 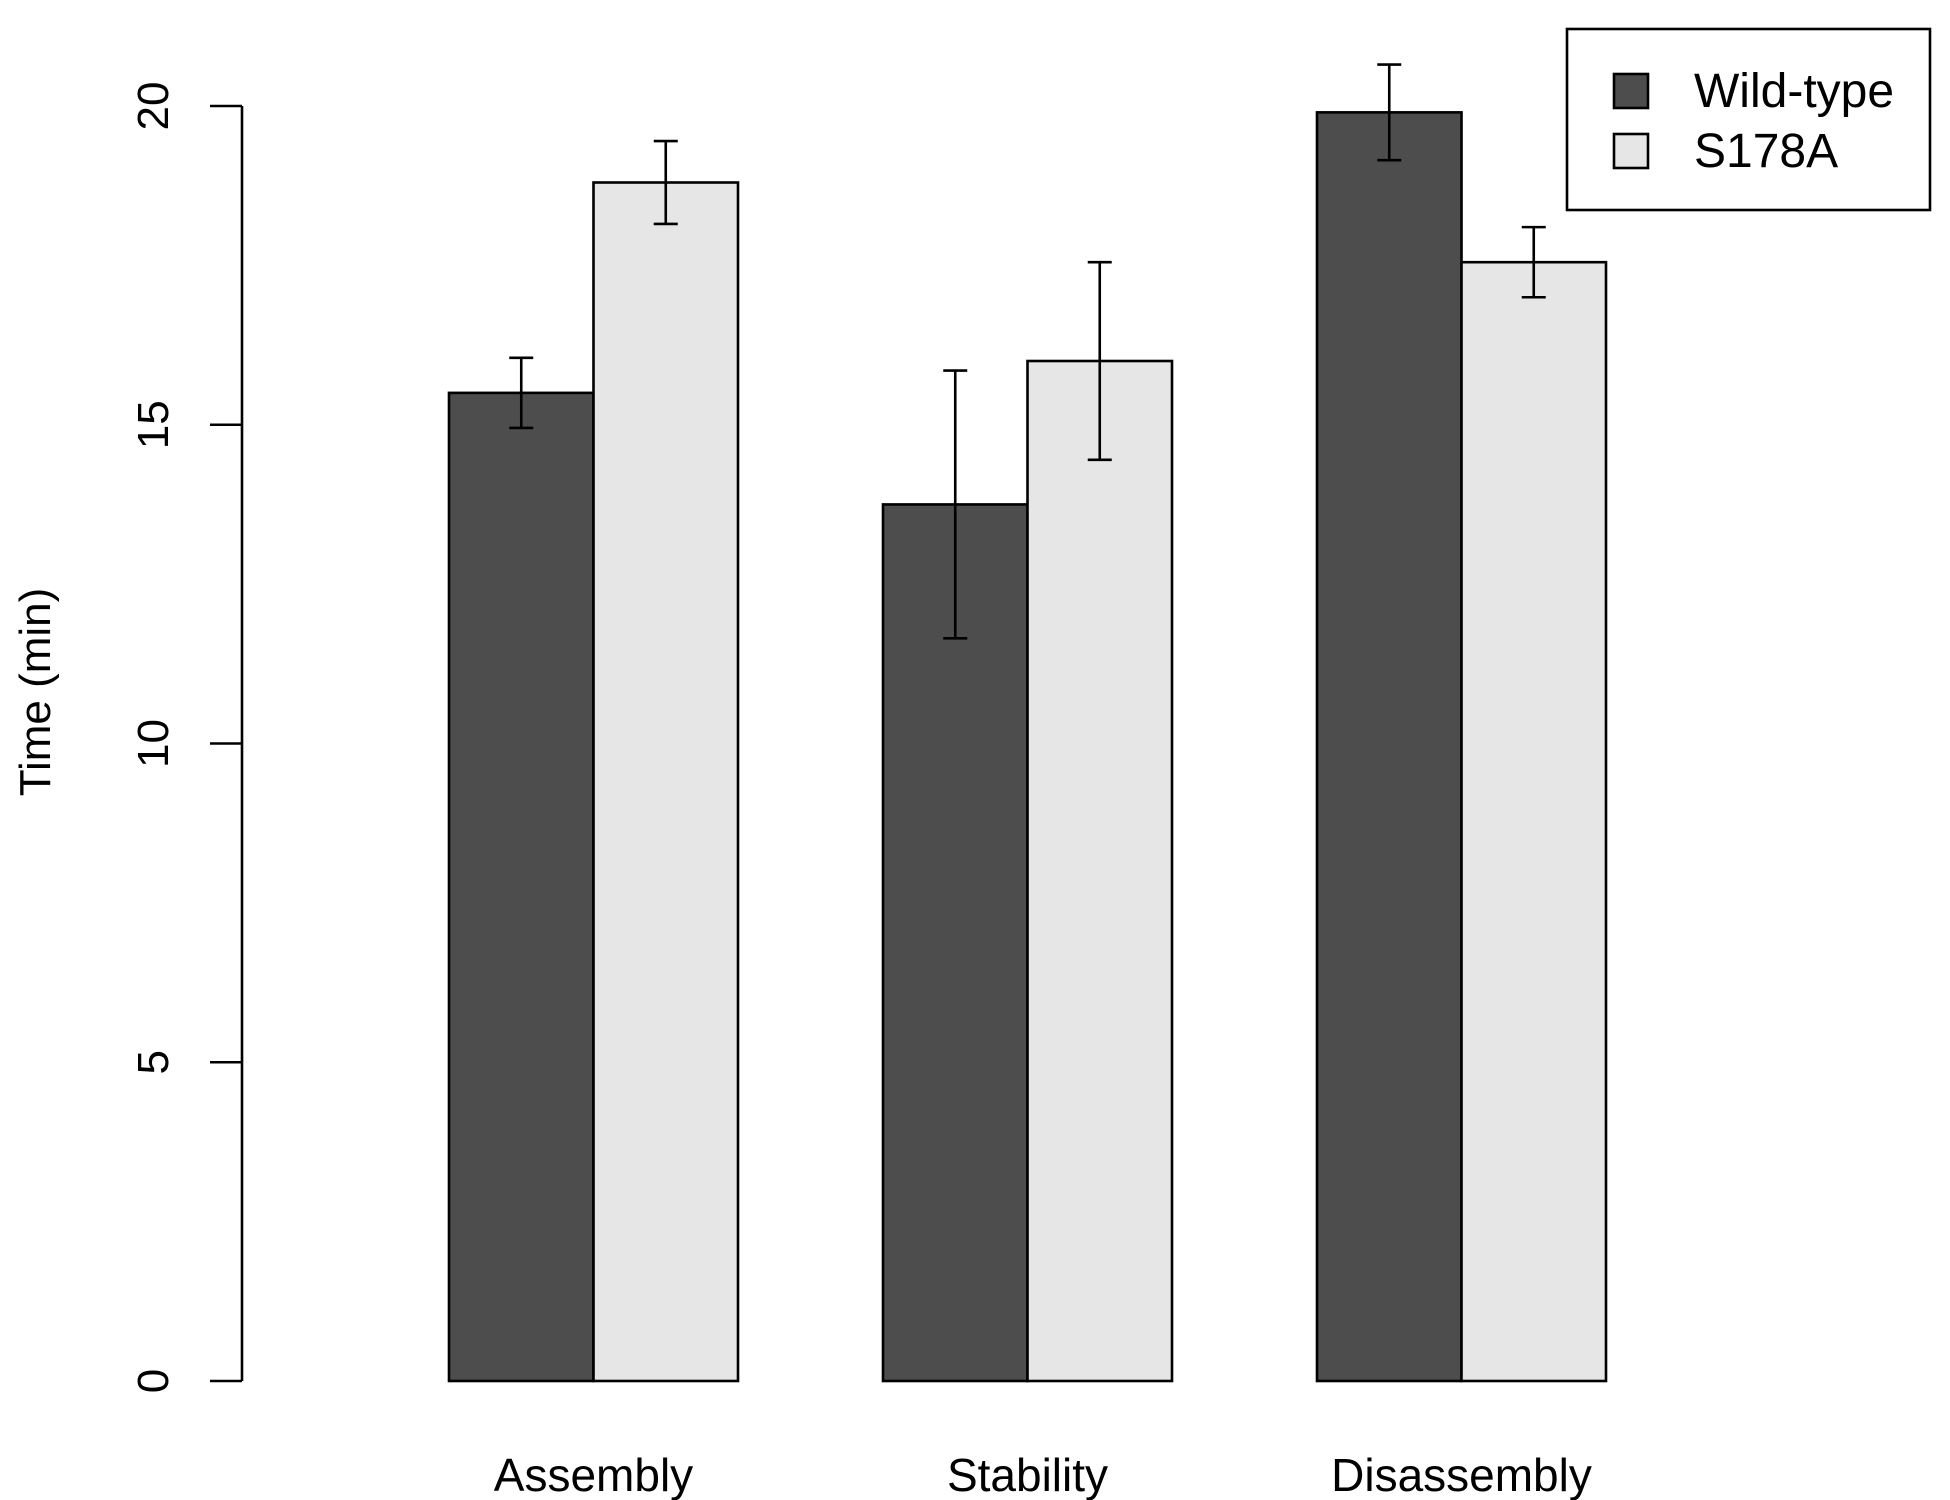 What do you see at coordinates (955, 943) in the screenshot?
I see `bar-wild-type-stability` at bounding box center [955, 943].